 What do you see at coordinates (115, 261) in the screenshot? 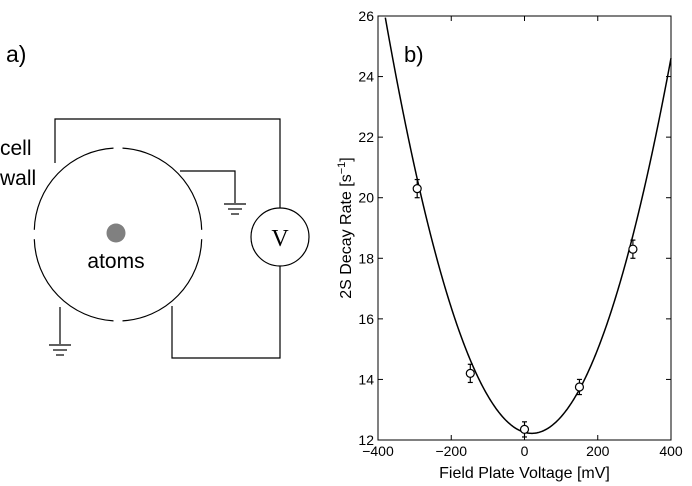
I see `atoms-label: atoms` at bounding box center [115, 261].